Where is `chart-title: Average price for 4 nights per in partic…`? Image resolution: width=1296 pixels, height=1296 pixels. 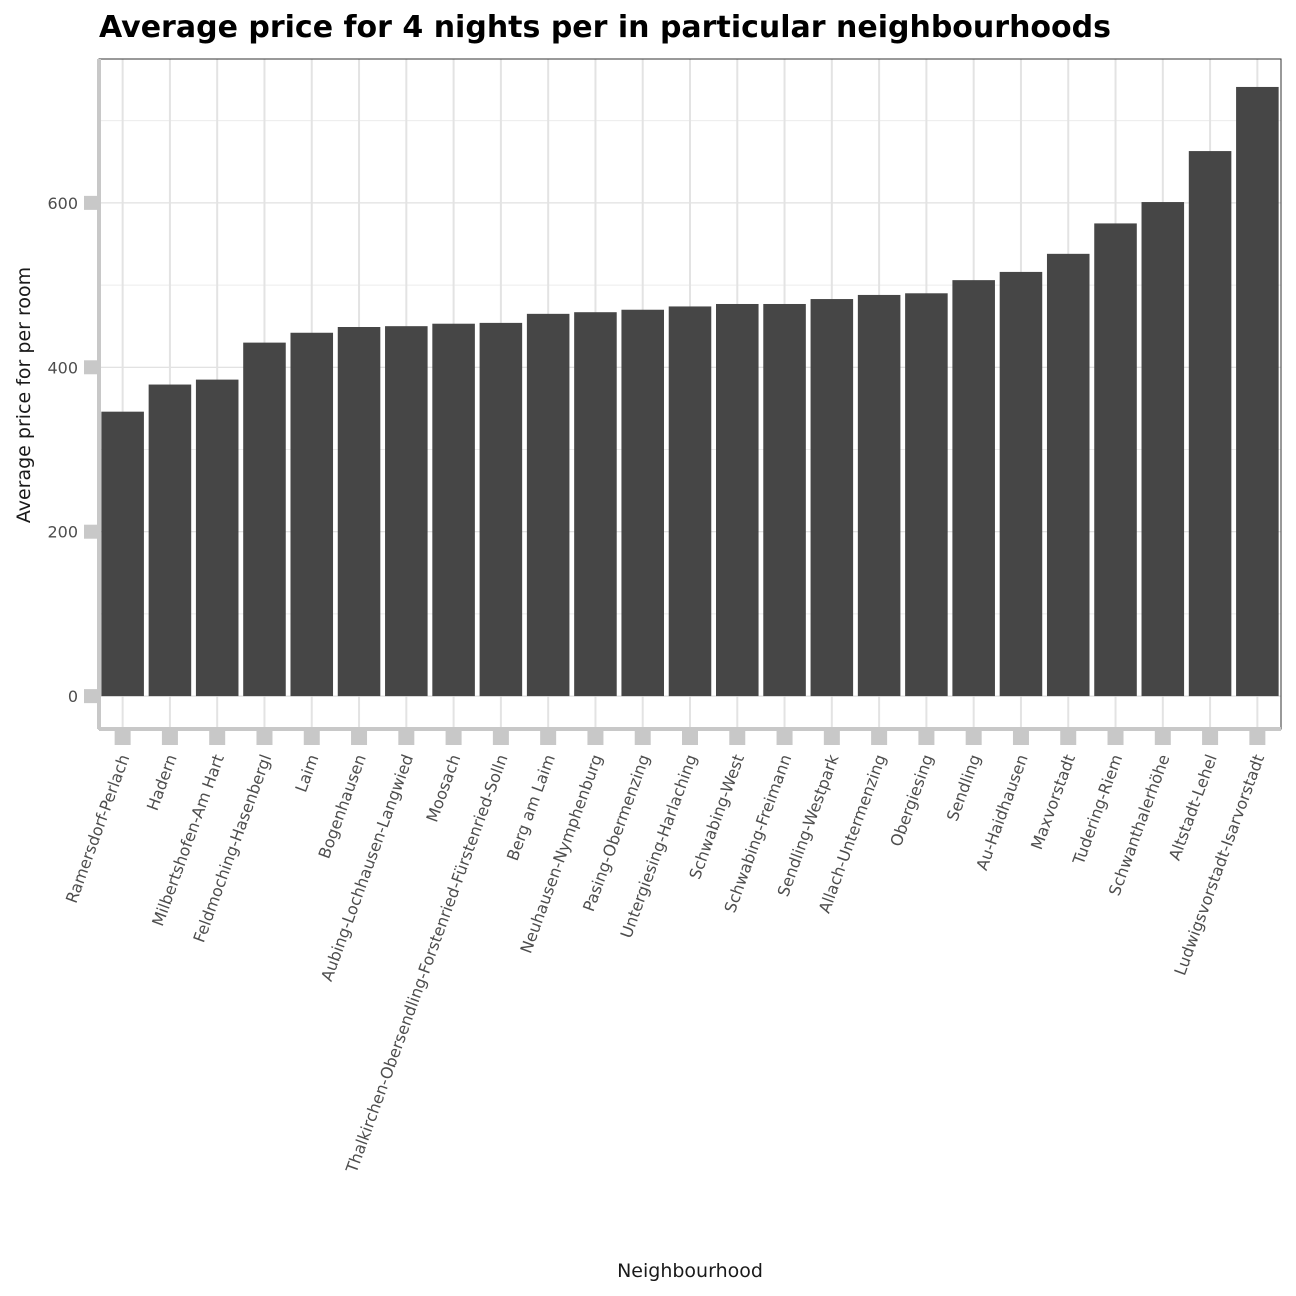
chart-title: Average price for 4 nights per in partic… is located at coordinates (605, 27).